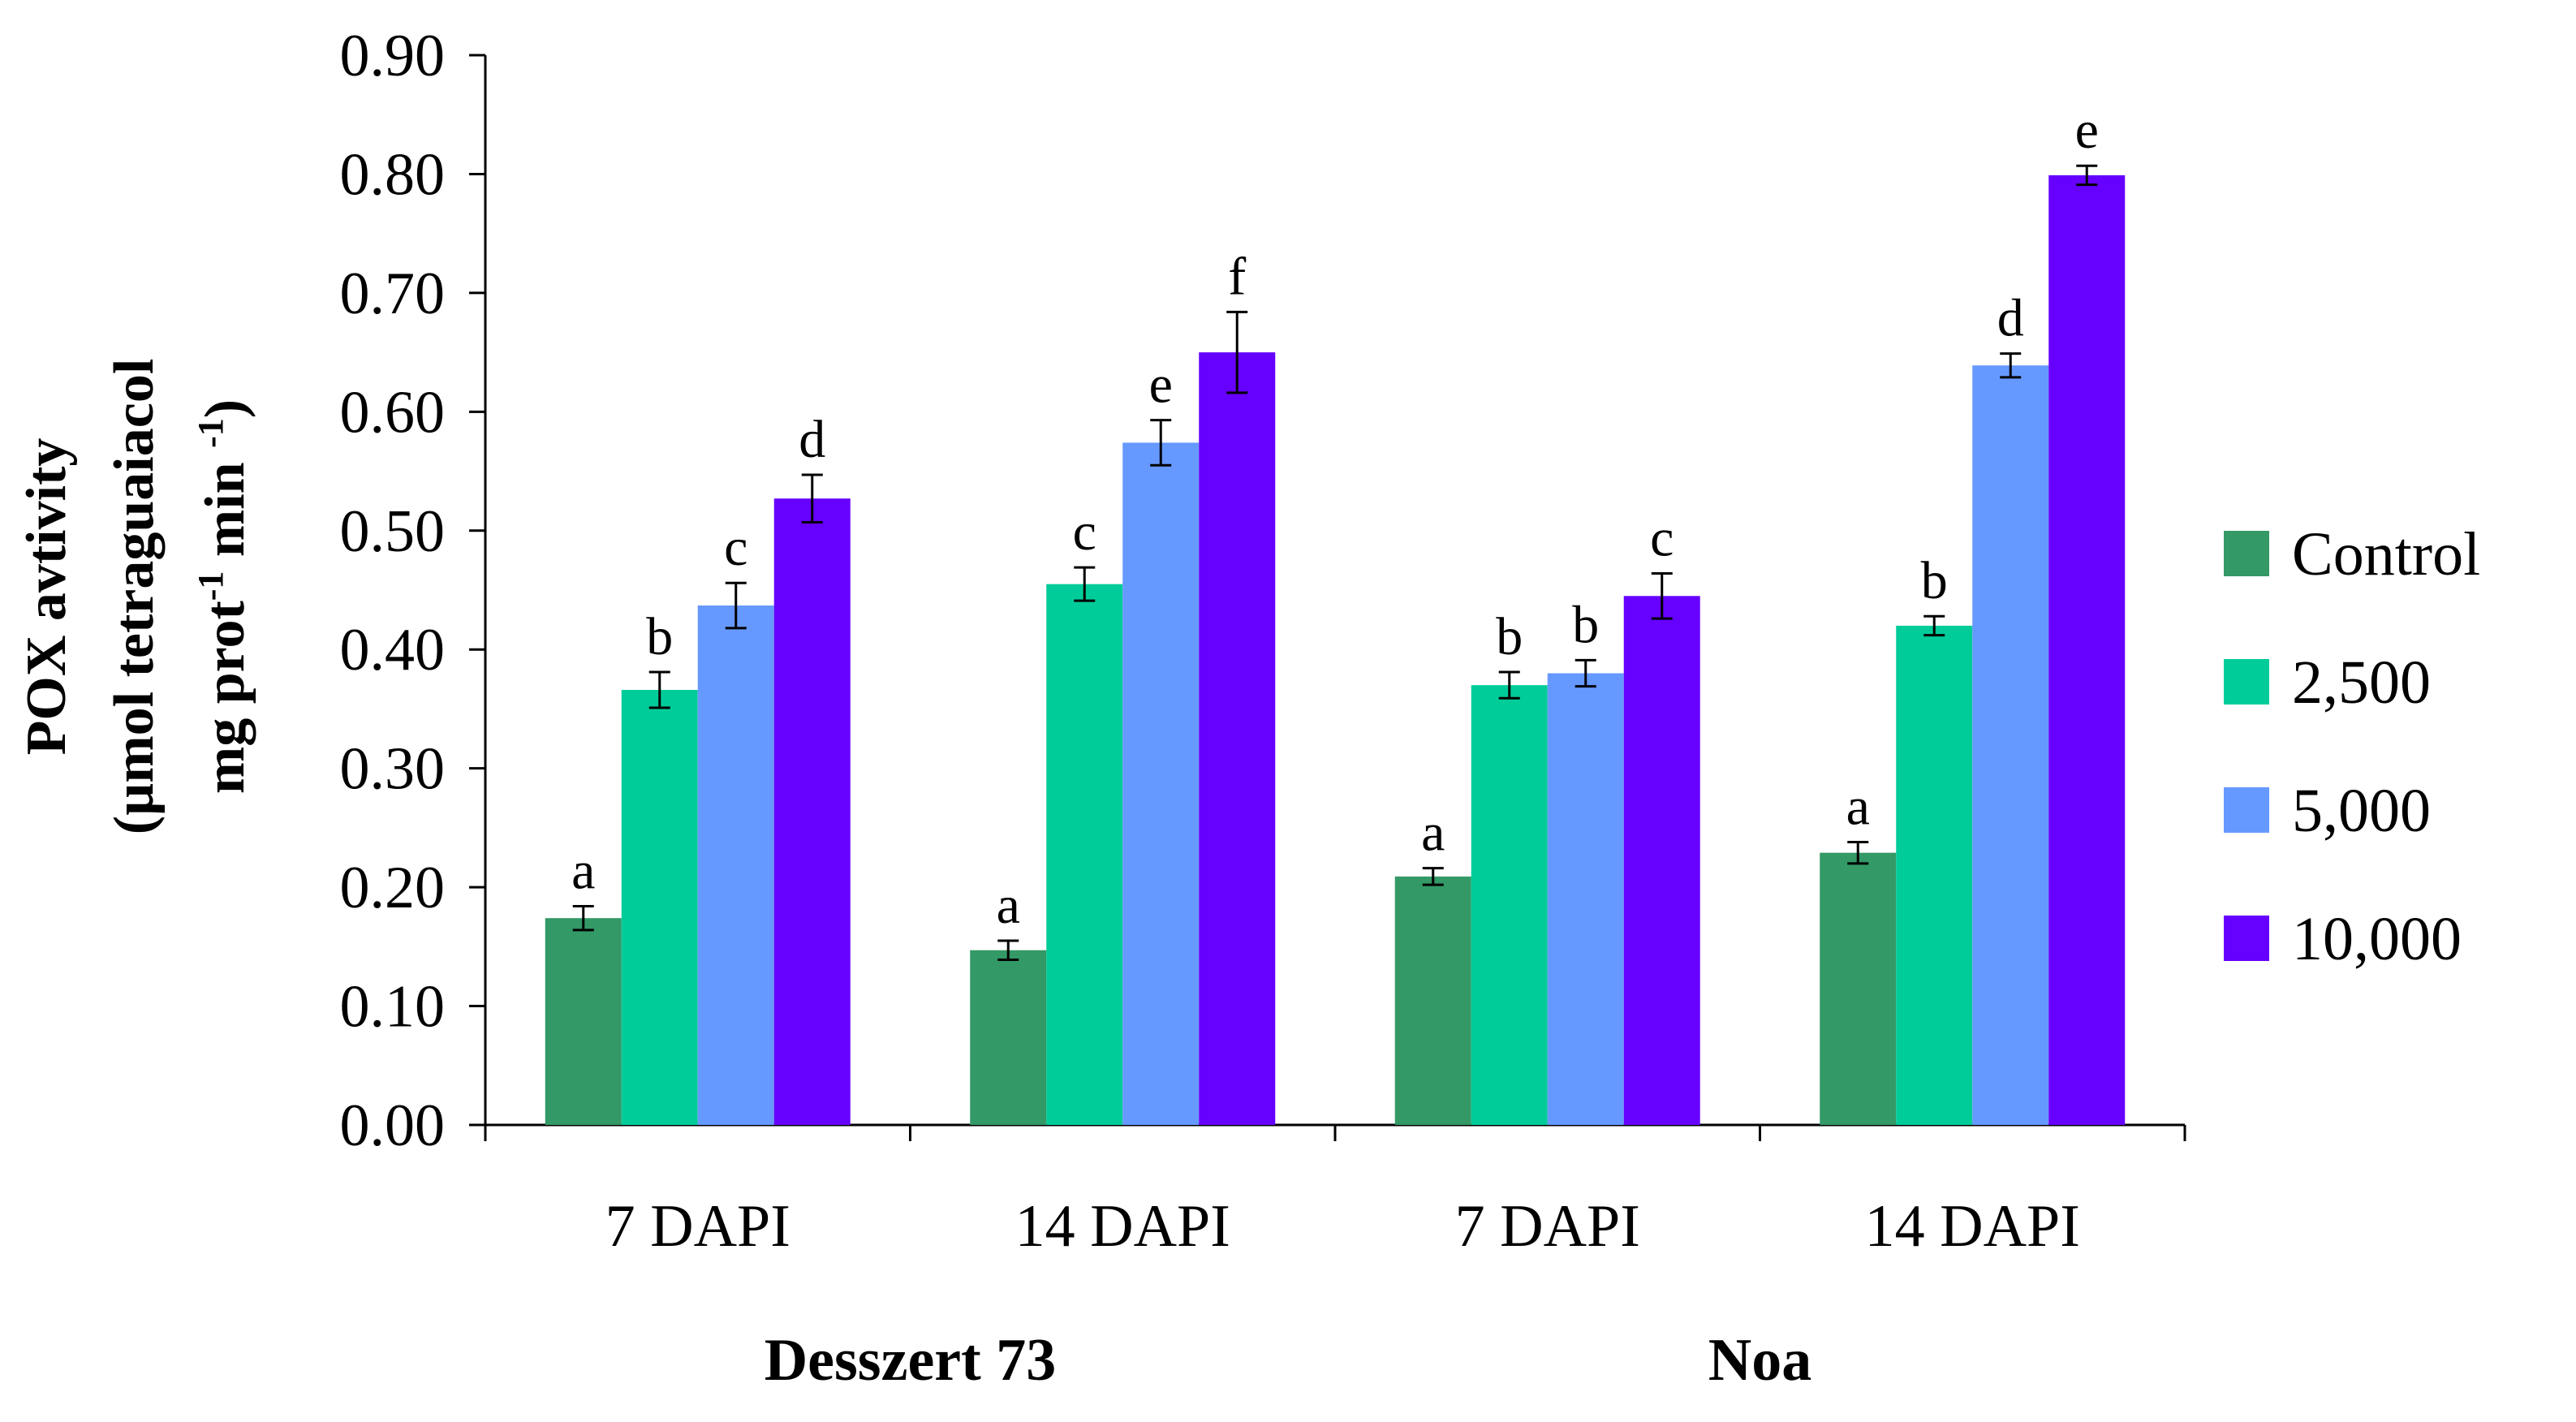  Describe the element at coordinates (1237, 276) in the screenshot. I see `significance-letter: f` at that location.